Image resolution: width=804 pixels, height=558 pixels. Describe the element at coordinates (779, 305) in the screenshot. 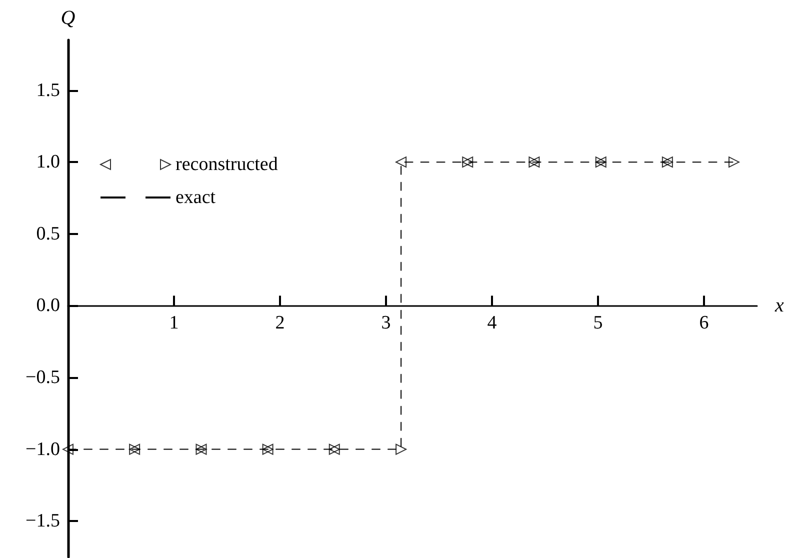

I see `x-axis-title: x` at that location.